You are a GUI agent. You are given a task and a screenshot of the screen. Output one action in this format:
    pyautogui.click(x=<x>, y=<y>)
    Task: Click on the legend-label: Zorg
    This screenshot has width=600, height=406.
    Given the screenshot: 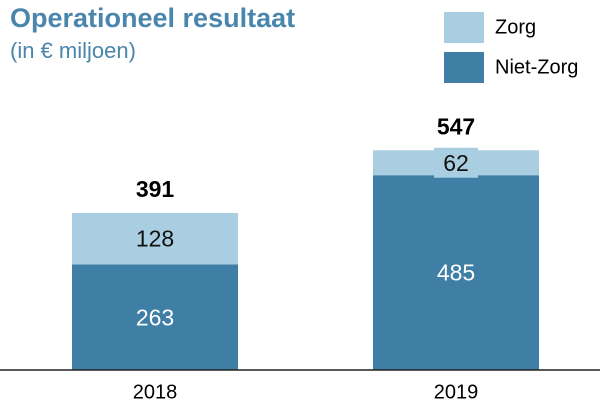 What is the action you would take?
    pyautogui.click(x=515, y=27)
    